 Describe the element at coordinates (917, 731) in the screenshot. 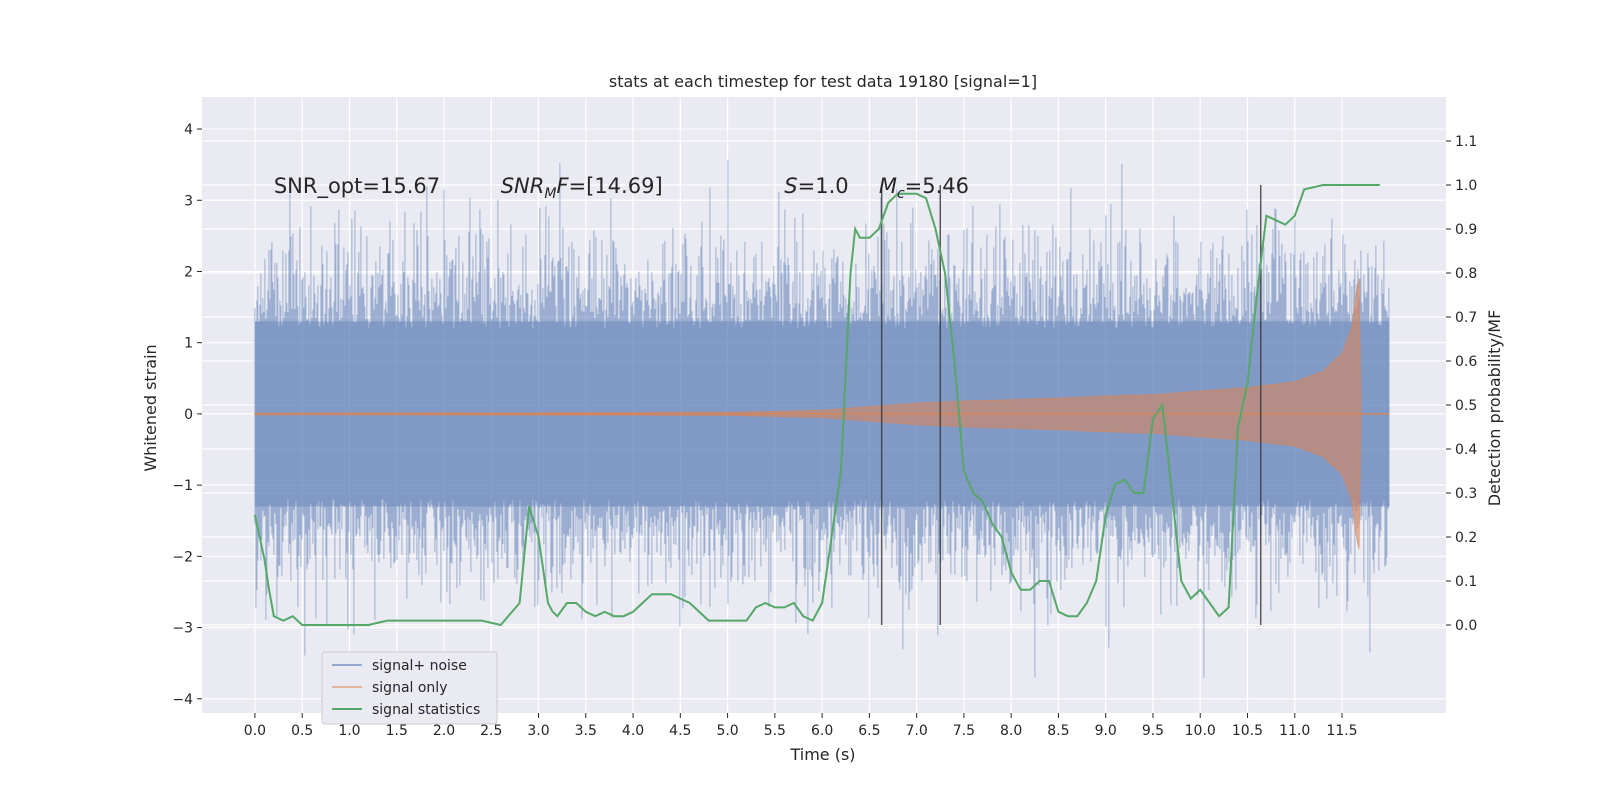

I see `x-tick-label-14: 7.0` at that location.